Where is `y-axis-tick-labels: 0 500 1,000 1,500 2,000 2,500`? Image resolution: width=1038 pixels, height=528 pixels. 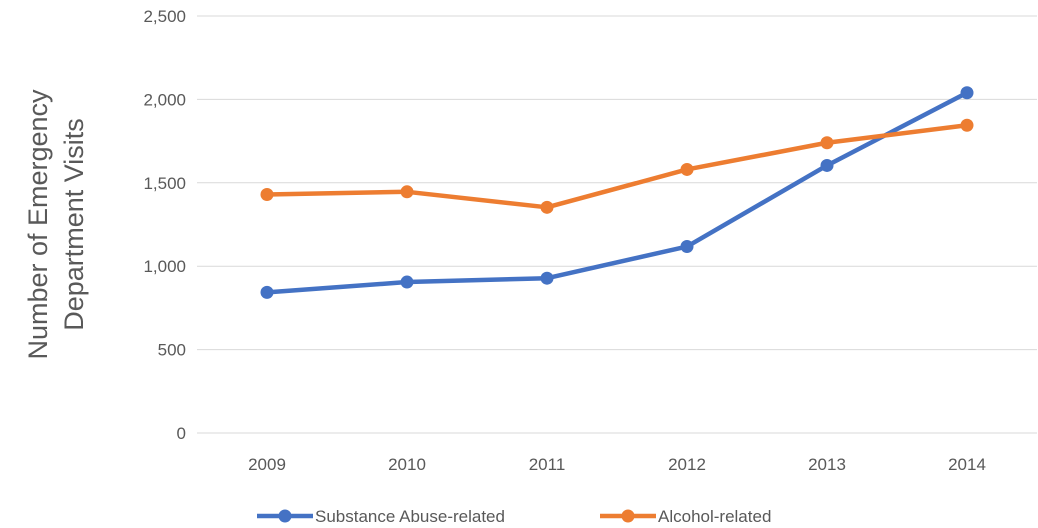
y-axis-tick-labels: 0 500 1,000 1,500 2,000 2,500 is located at coordinates (164, 225).